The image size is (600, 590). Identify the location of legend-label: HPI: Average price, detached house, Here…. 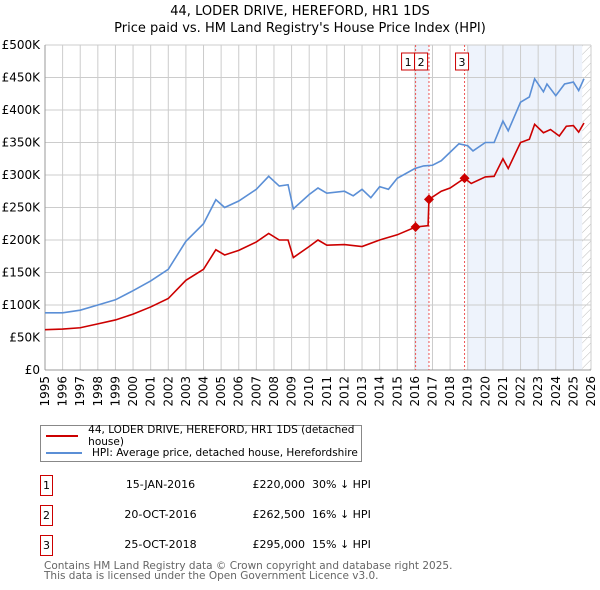
(225, 453).